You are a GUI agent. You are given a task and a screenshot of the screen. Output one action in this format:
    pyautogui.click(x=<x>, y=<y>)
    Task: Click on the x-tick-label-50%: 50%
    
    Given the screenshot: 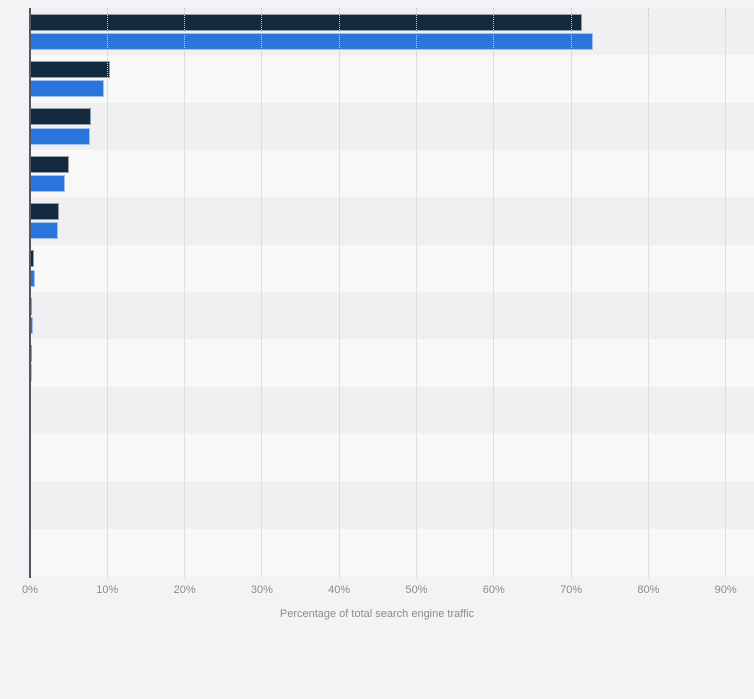 What is the action you would take?
    pyautogui.click(x=416, y=590)
    